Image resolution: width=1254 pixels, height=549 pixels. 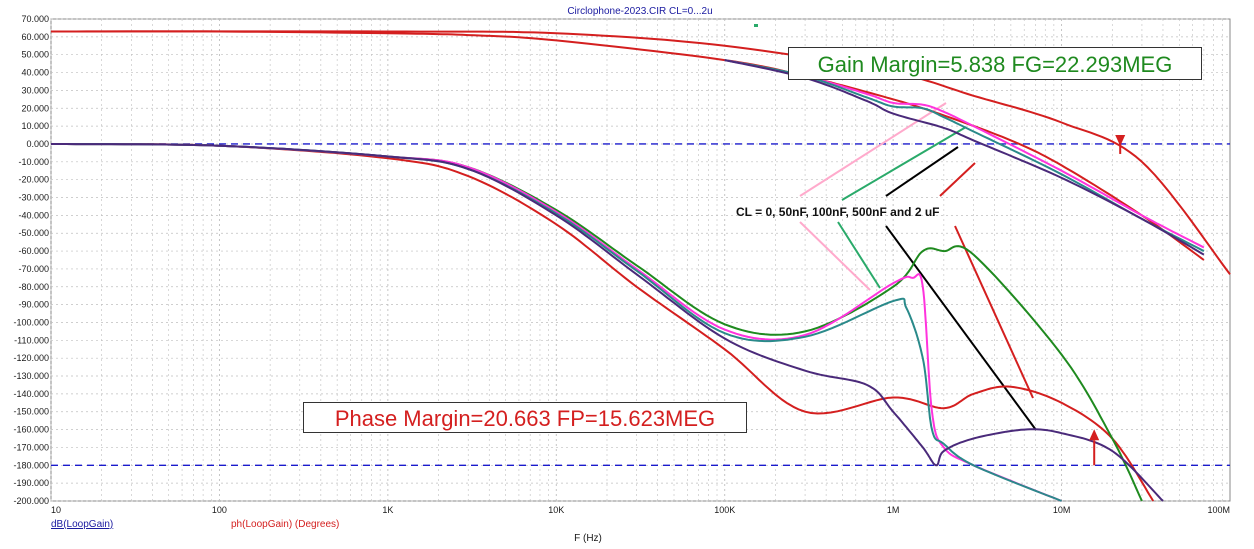 I want to click on capacitance-note: CL = 0, 50nF, 100nF, 500nF and 2 uF, so click(x=838, y=212).